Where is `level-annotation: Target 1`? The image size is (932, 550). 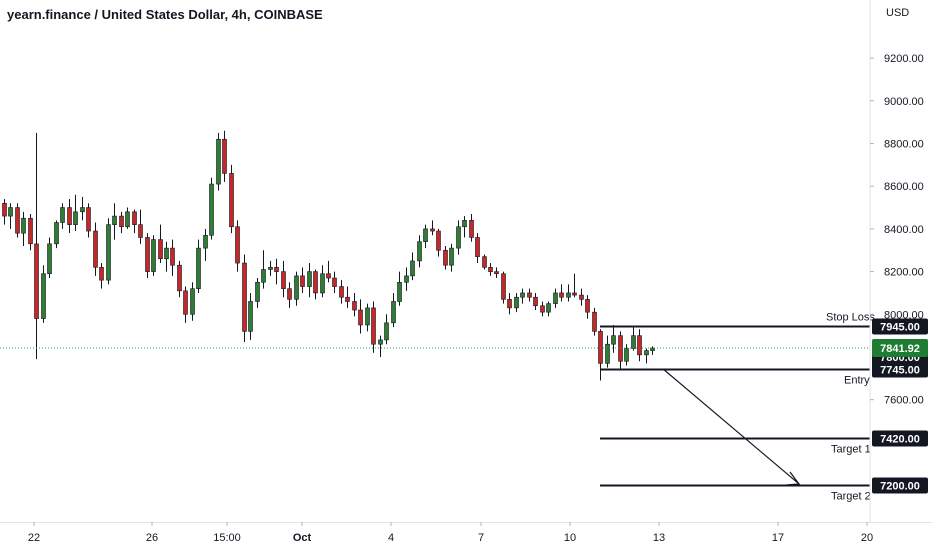 level-annotation: Target 1 is located at coordinates (851, 450).